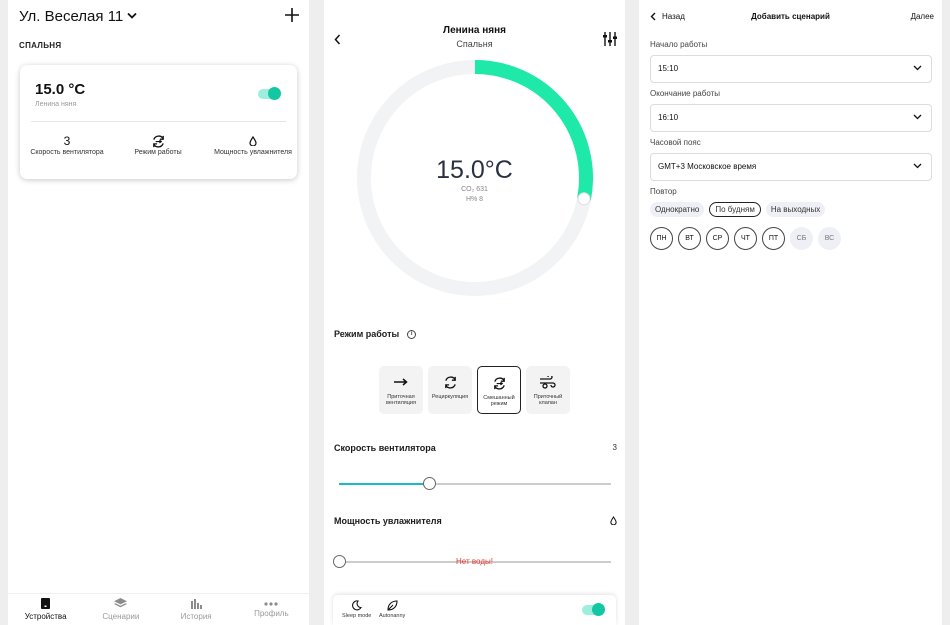  What do you see at coordinates (357, 605) in the screenshot?
I see `moon-icon` at bounding box center [357, 605].